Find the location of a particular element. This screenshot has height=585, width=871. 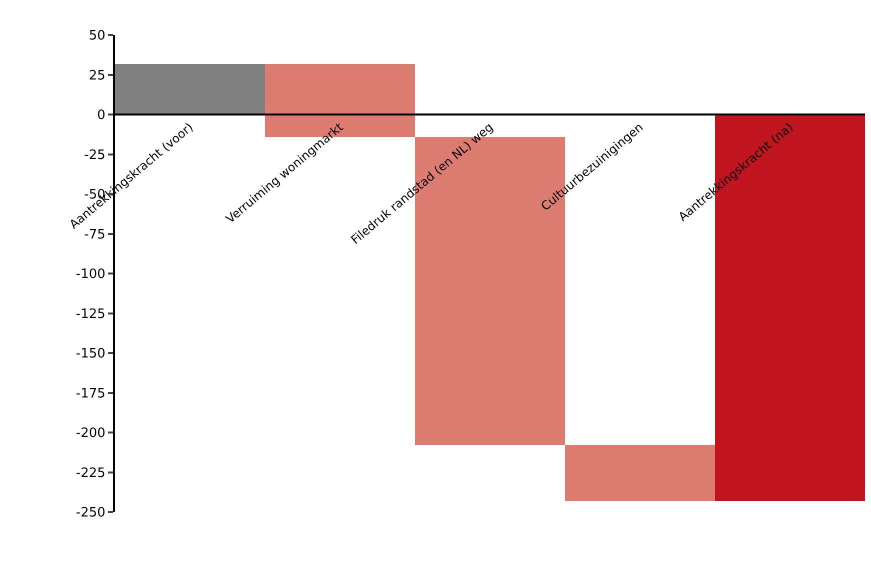

y-tick-label: -200 is located at coordinates (91, 434).